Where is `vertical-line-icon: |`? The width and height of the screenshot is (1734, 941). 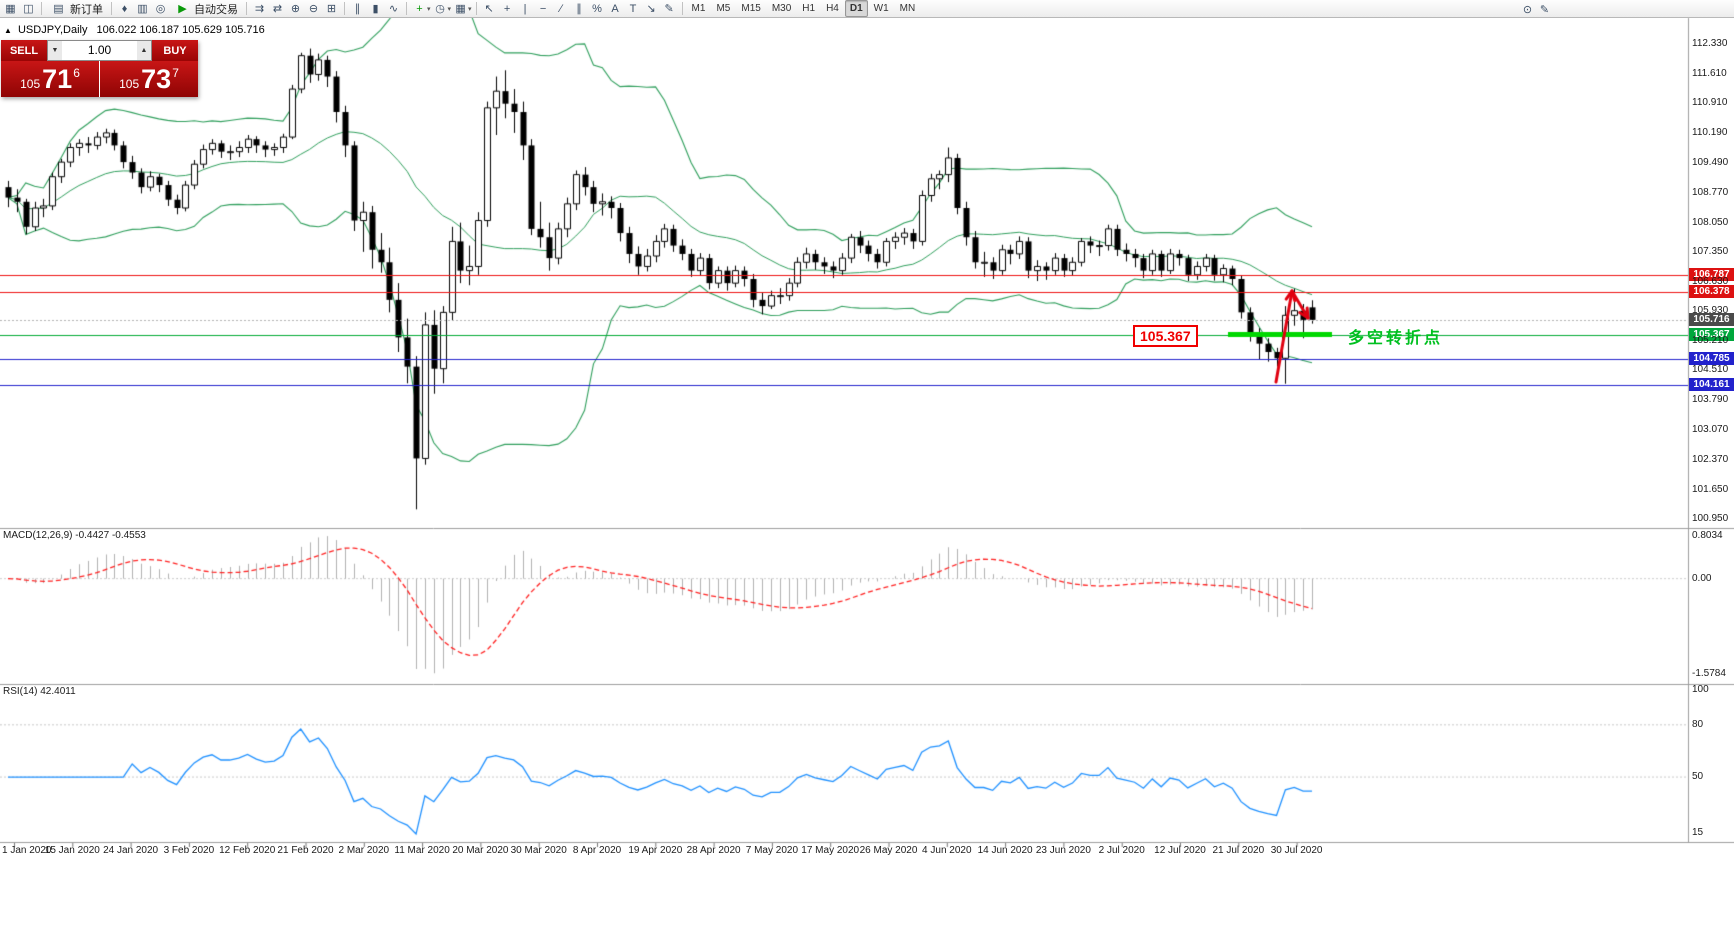 vertical-line-icon: | is located at coordinates (525, 8).